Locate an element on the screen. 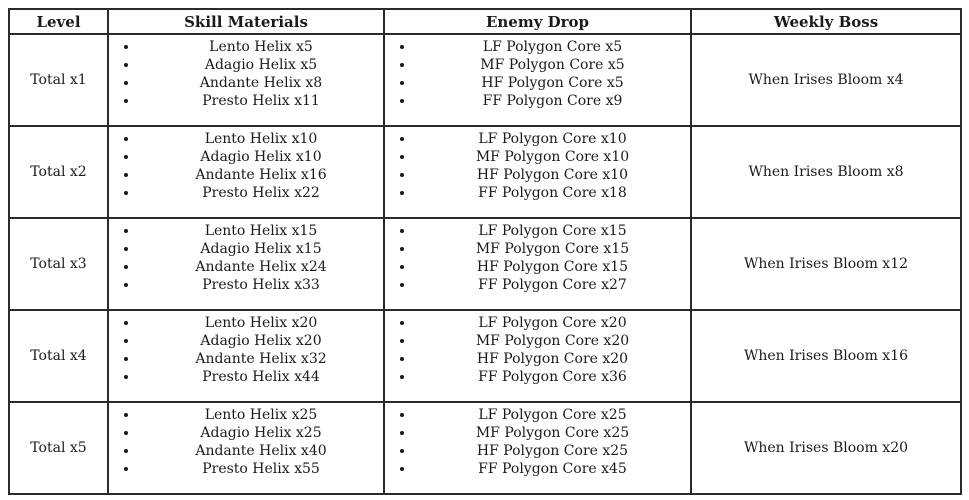 The height and width of the screenshot is (500, 969). list-item: Presto Helix x33 is located at coordinates (261, 285).